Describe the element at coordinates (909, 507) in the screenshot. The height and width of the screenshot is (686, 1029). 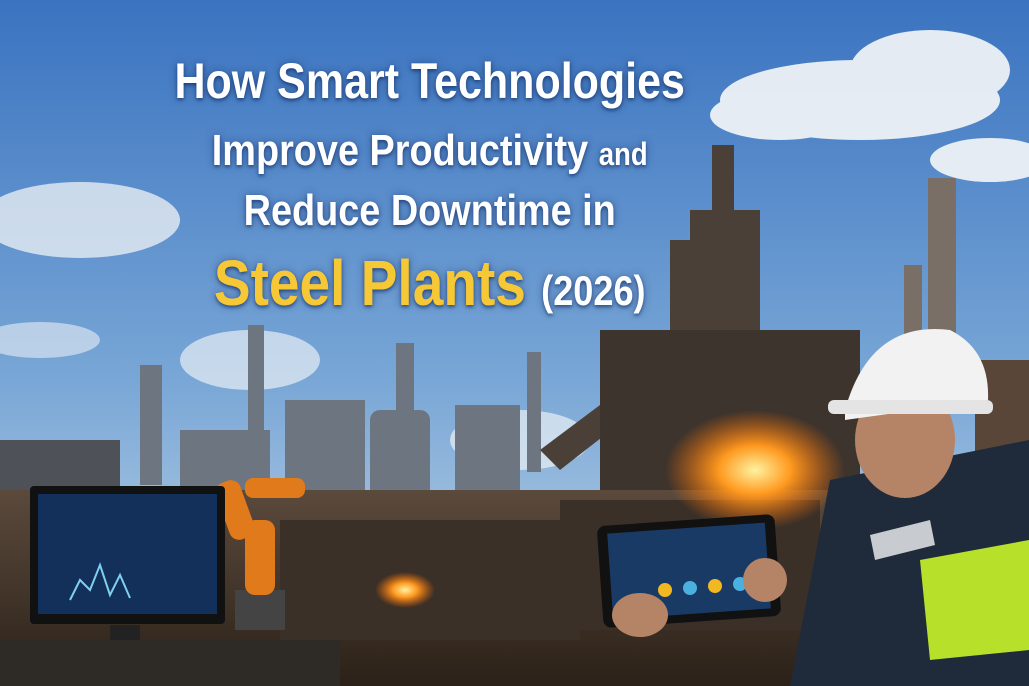
I see `worker` at that location.